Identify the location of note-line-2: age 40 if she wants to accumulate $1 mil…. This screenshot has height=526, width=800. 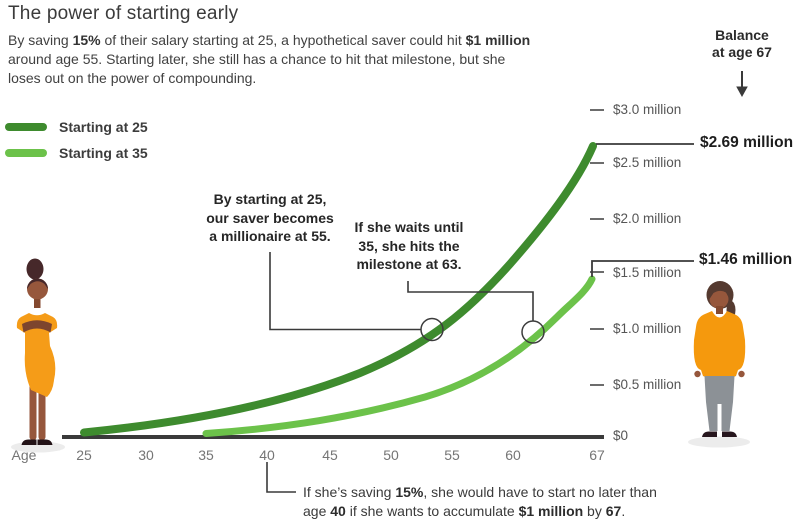
(464, 511).